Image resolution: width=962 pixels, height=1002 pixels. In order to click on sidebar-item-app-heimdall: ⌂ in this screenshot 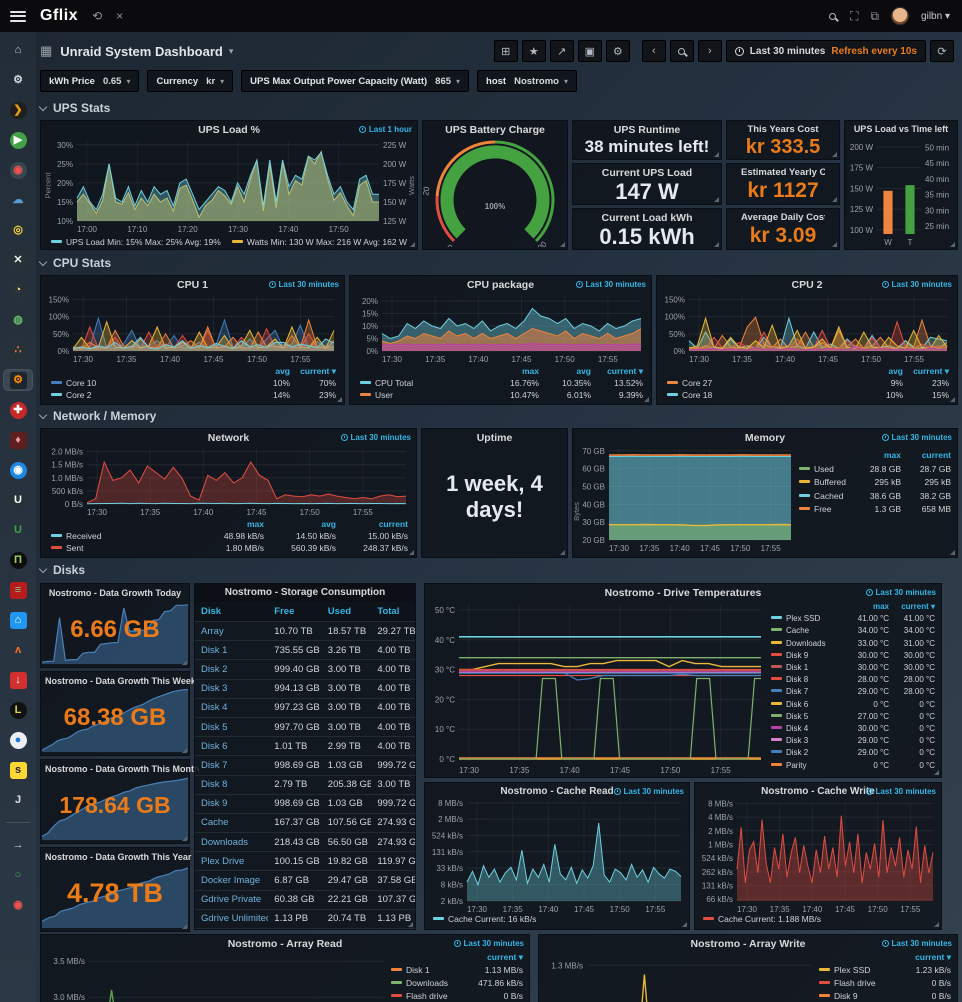, I will do `click(18, 620)`.